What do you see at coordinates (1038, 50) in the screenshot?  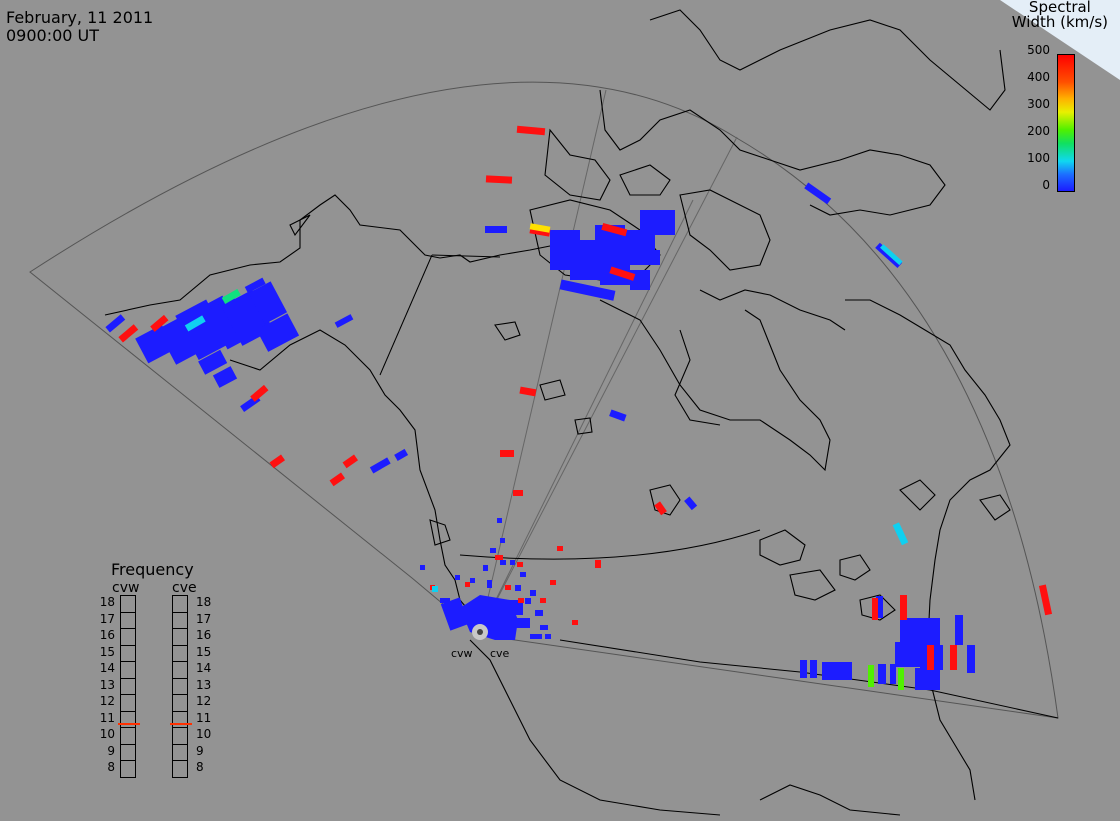 I see `colorbar-tick: 500` at bounding box center [1038, 50].